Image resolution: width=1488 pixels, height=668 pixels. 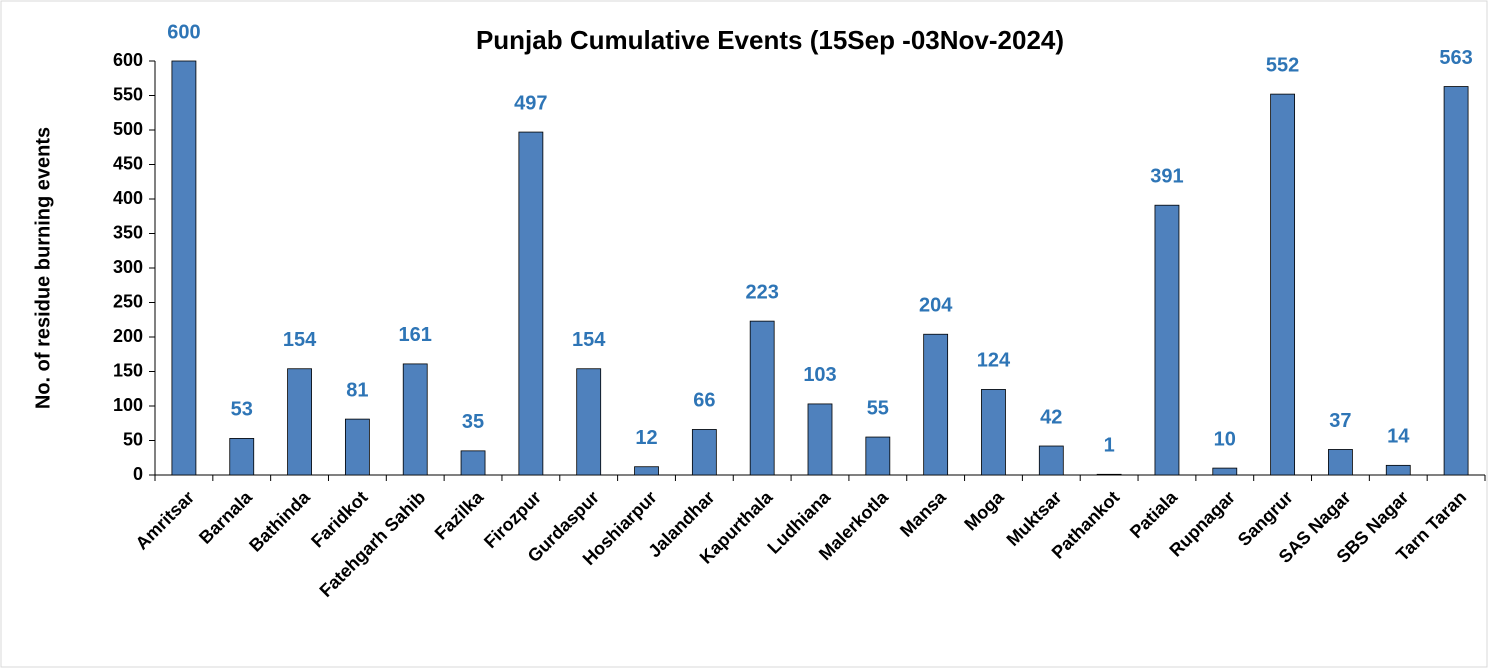 I want to click on y-tick-label: 100, so click(x=128, y=405).